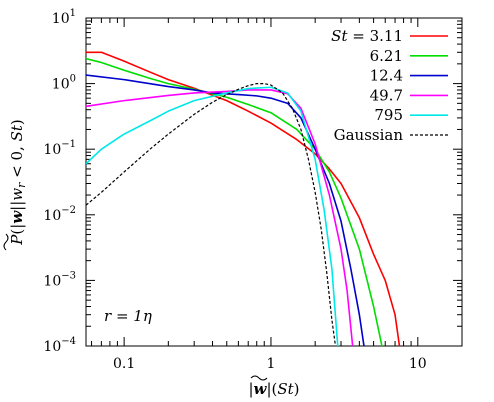 The image size is (494, 402). I want to click on y-tick-label: 10⁻², so click(59, 214).